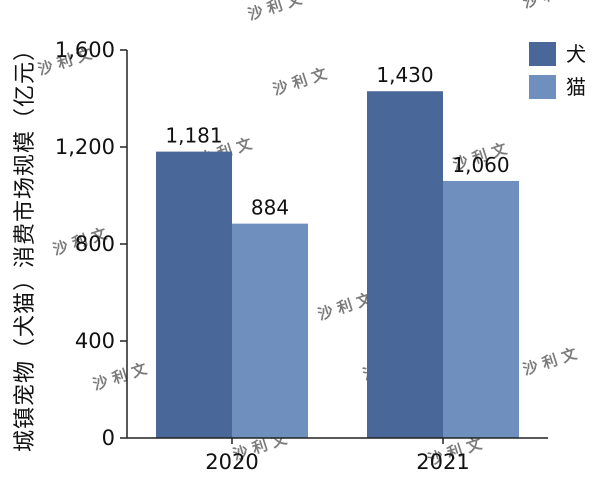 The width and height of the screenshot is (600, 484). Describe the element at coordinates (25, 245) in the screenshot. I see `y-axis-title: 城镇宠物（犬猫）消费市场规模（亿元）` at that location.